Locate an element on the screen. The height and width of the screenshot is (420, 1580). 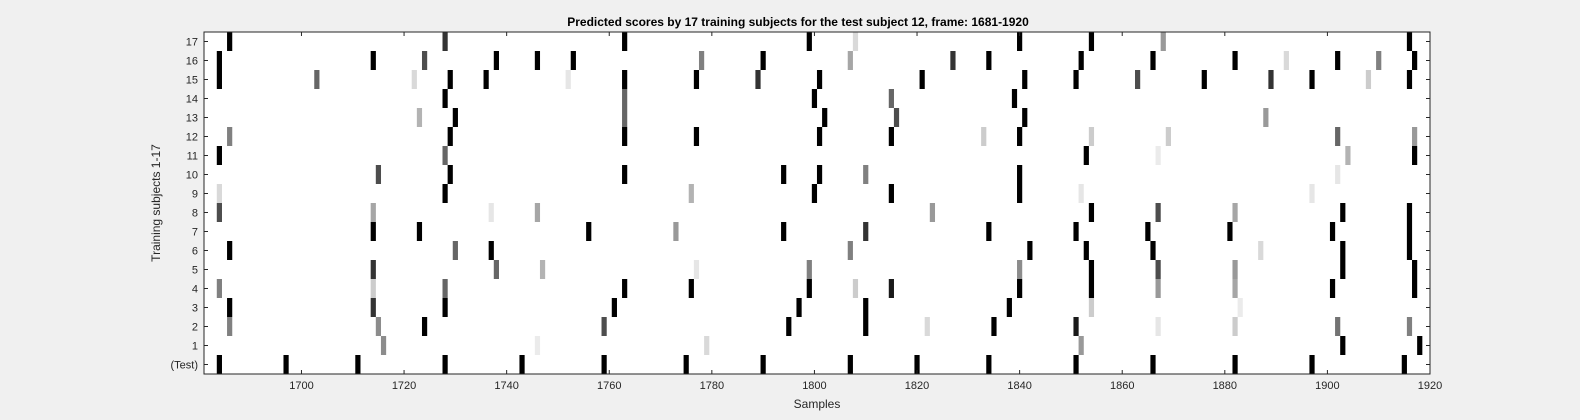
y-tick-label: 9 is located at coordinates (195, 195).